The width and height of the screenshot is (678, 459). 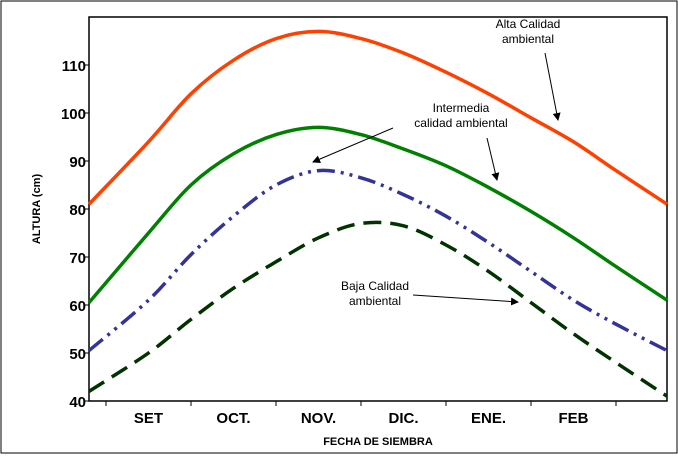 What do you see at coordinates (318, 418) in the screenshot?
I see `x-tick-label: NOV.` at bounding box center [318, 418].